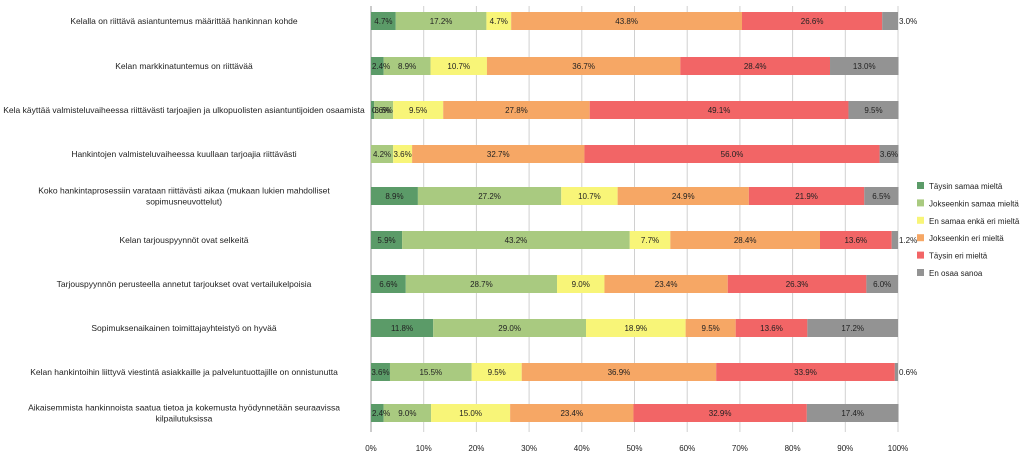 The width and height of the screenshot is (1024, 465). What do you see at coordinates (402, 328) in the screenshot?
I see `data-label: 11.8%` at bounding box center [402, 328].